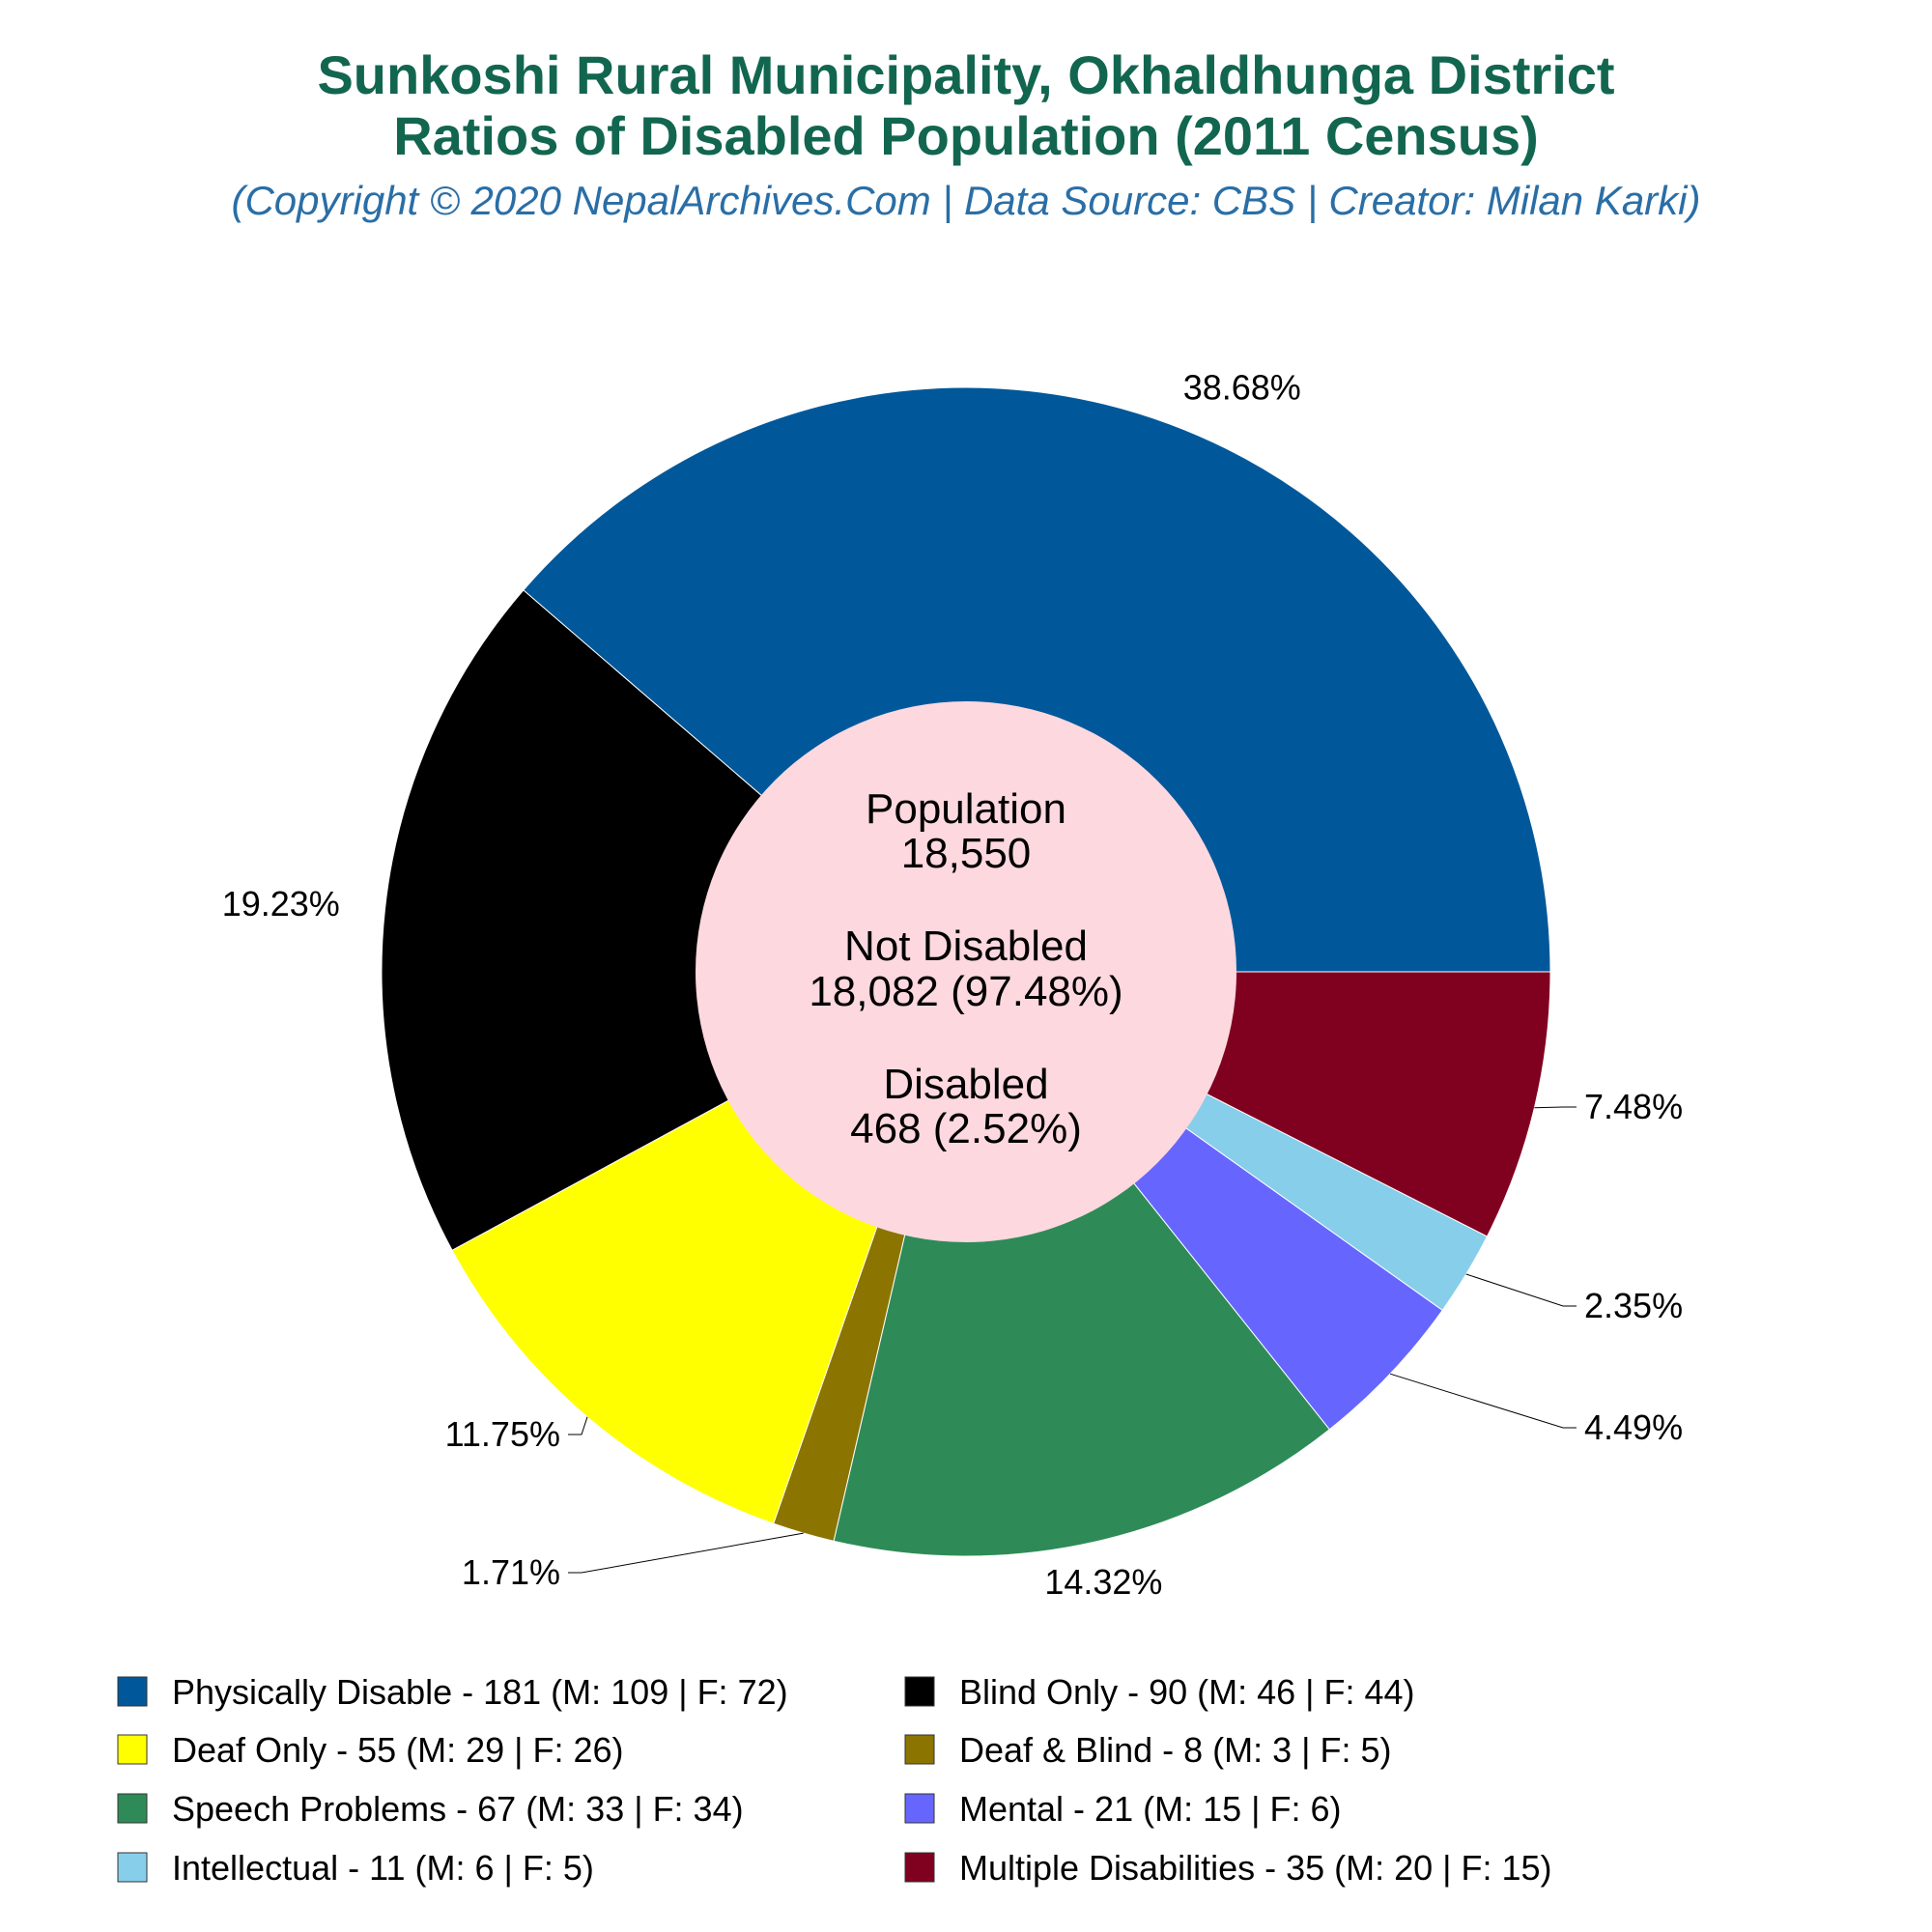 This screenshot has width=1932, height=1932. What do you see at coordinates (132, 1691) in the screenshot?
I see `legend-swatch-physically-disable` at bounding box center [132, 1691].